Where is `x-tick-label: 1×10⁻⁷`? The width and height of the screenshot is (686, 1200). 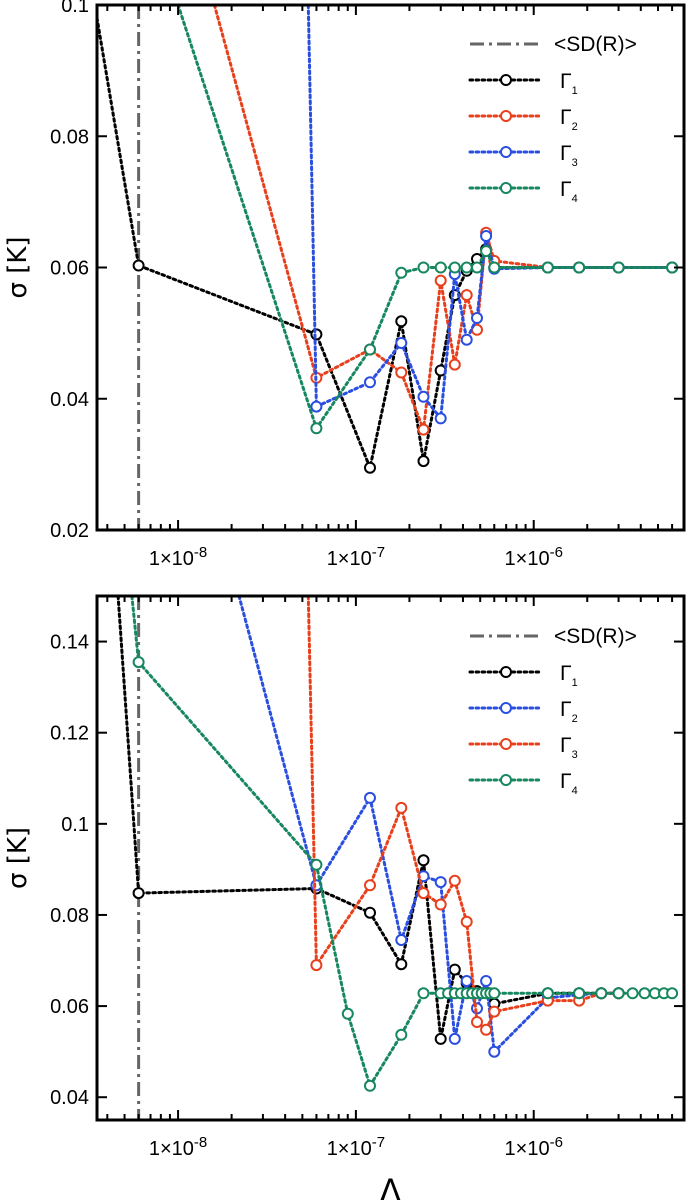 x-tick-label: 1×10⁻⁷ is located at coordinates (356, 1147).